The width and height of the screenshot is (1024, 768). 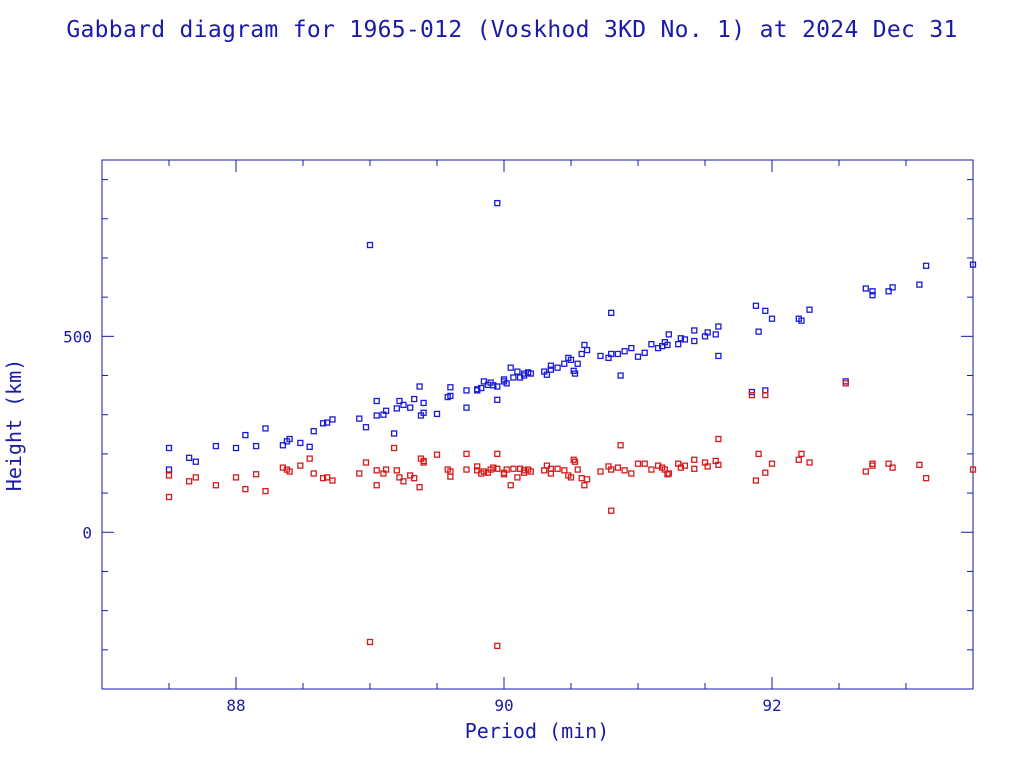 What do you see at coordinates (503, 705) in the screenshot?
I see `x-tick-label: 90` at bounding box center [503, 705].